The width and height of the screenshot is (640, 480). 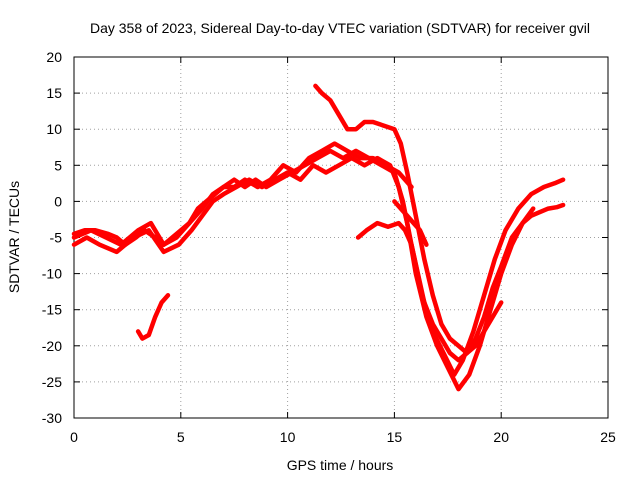 What do you see at coordinates (54, 57) in the screenshot?
I see `y-tick-label: 20` at bounding box center [54, 57].